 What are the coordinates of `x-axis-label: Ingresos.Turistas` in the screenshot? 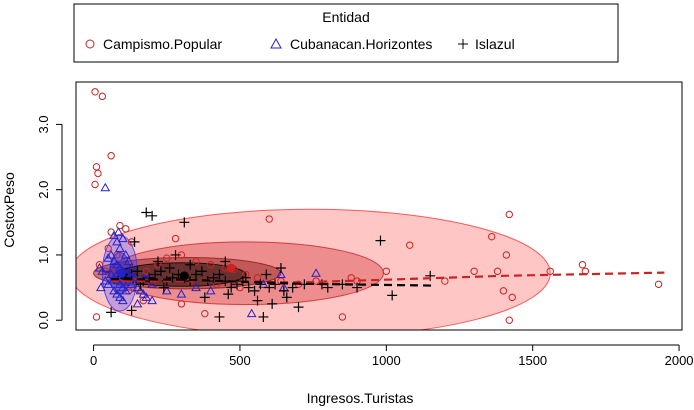 It's located at (360, 398).